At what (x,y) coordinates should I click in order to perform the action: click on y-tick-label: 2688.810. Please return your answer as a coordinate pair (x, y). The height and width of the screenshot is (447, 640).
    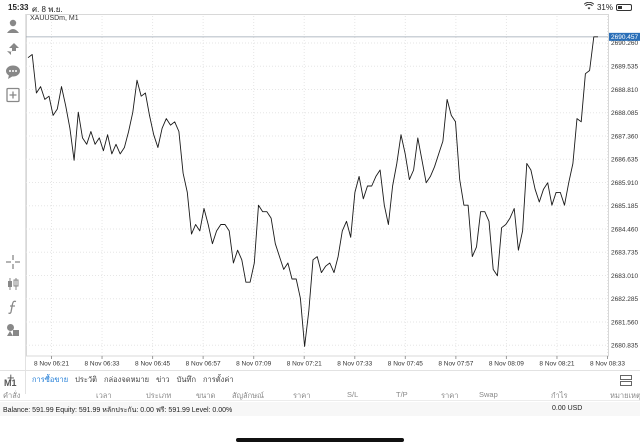
    Looking at the image, I should click on (624, 90).